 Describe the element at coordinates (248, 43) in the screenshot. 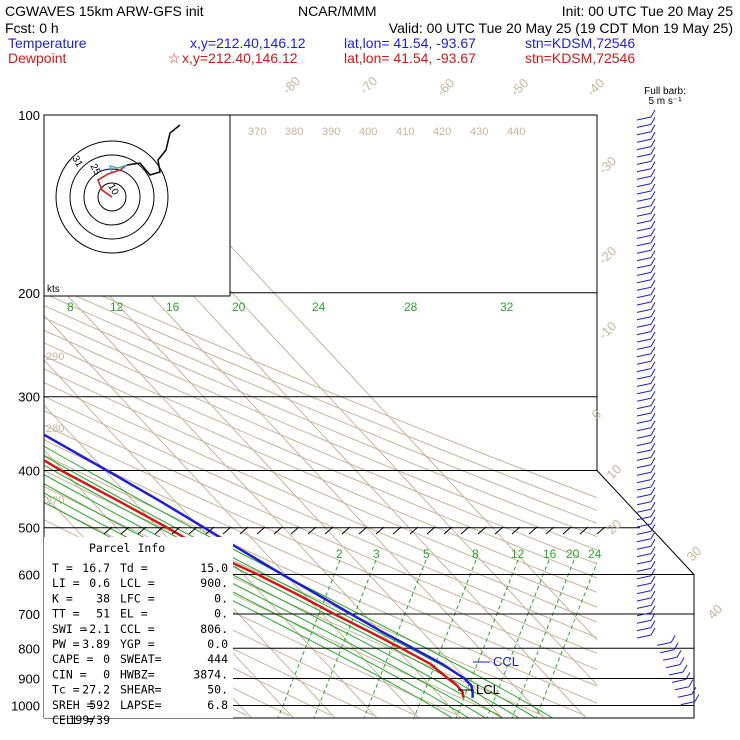

I see `temperature-xy: x,y=212.40,146.12` at that location.